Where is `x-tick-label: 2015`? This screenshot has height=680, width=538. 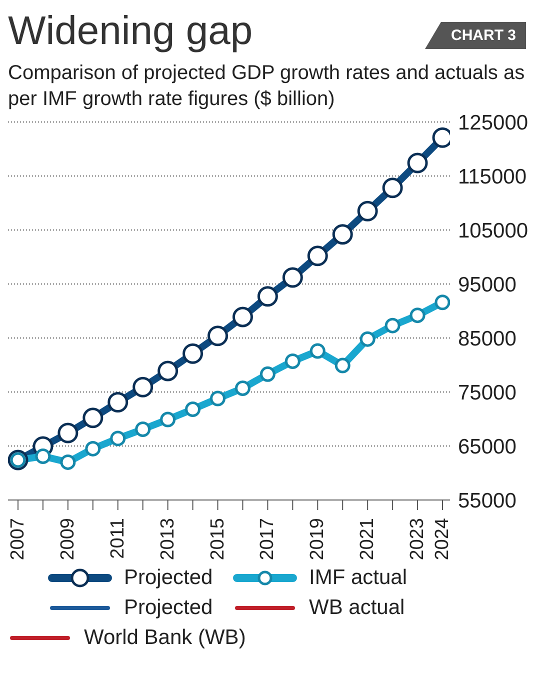 x-tick-label: 2015 is located at coordinates (217, 539).